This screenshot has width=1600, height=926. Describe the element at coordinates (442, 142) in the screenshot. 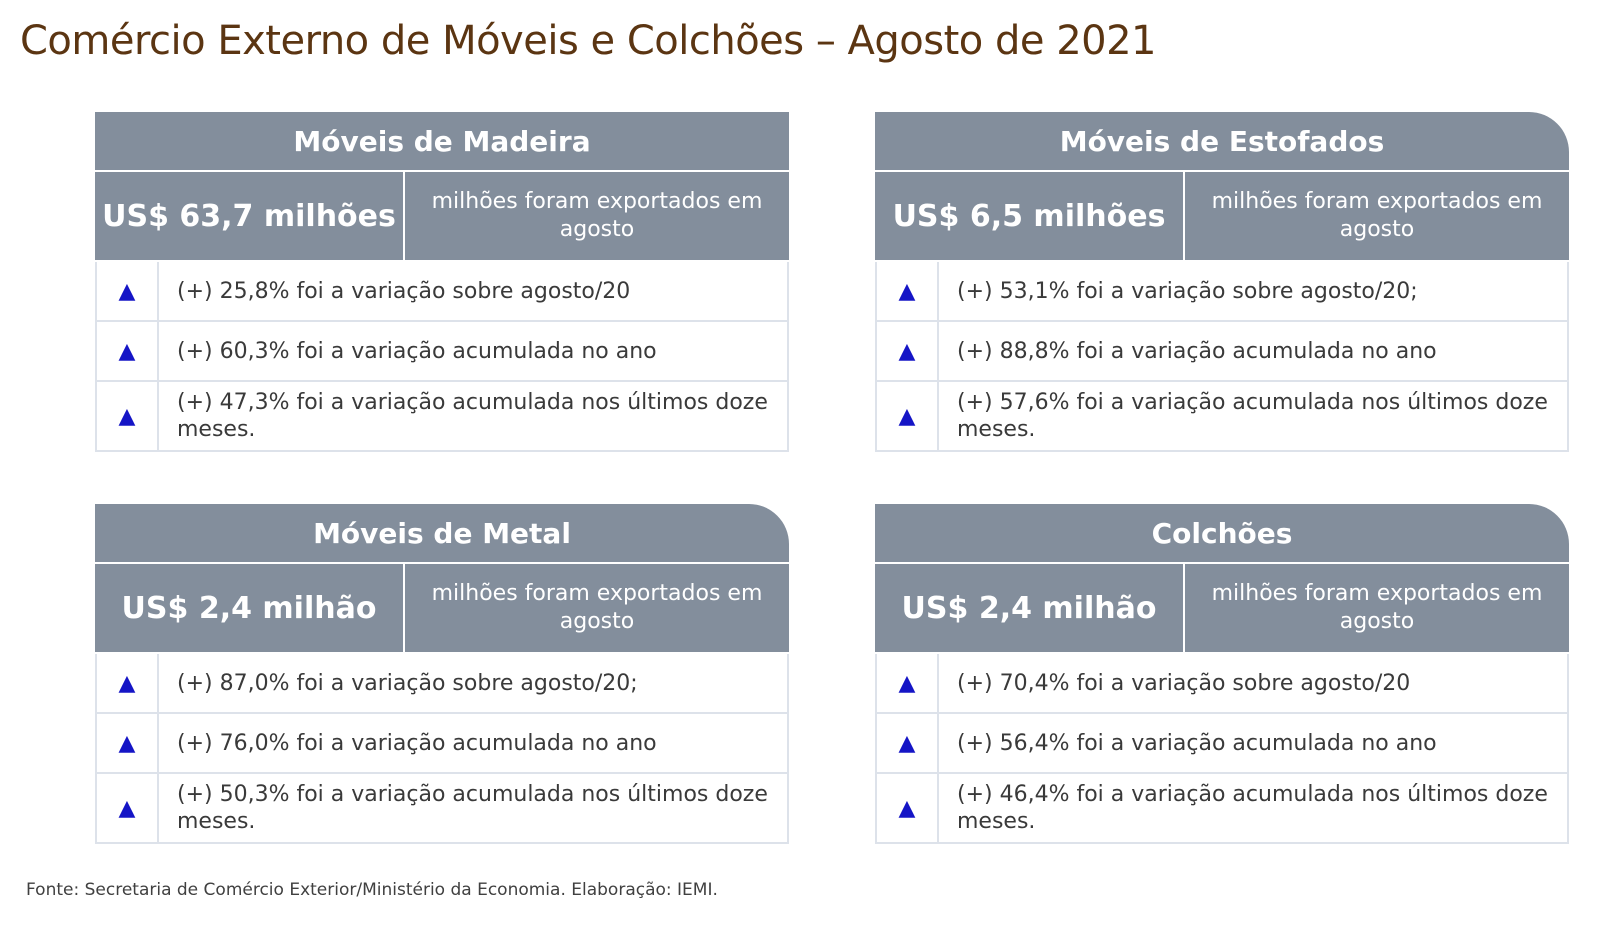

I see `card-title: Móveis de Madeira` at that location.